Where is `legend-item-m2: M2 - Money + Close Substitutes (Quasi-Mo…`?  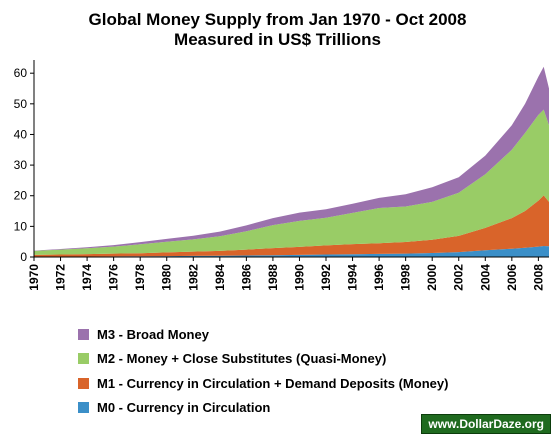 legend-item-m2: M2 - Money + Close Substitutes (Quasi-Mo… is located at coordinates (263, 359).